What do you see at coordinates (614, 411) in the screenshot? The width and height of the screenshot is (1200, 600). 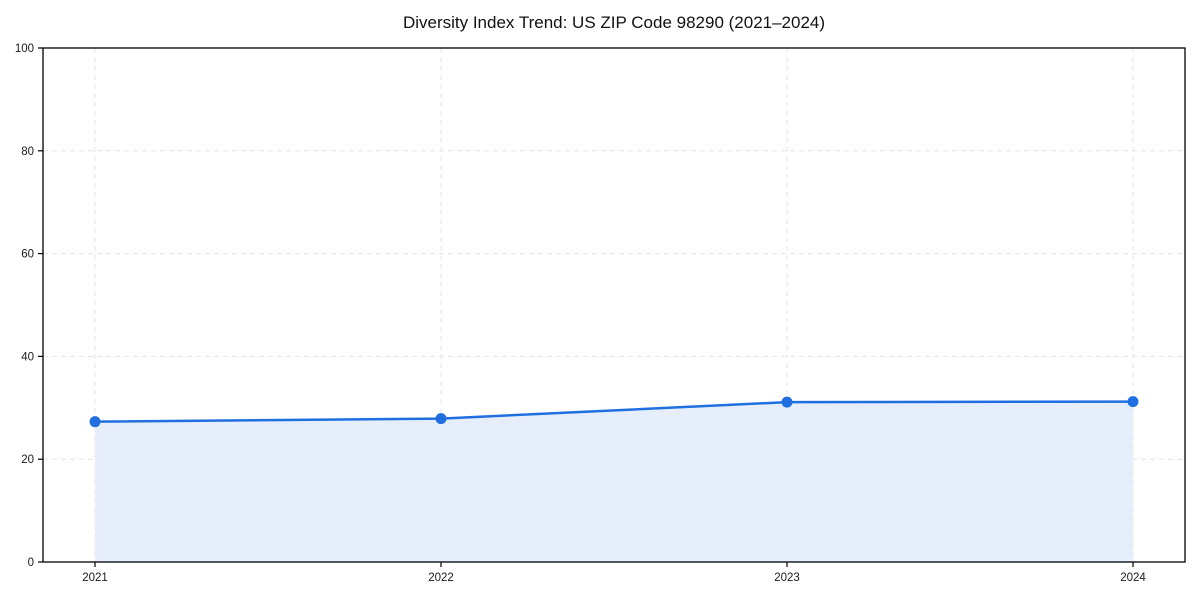 I see `trend-line` at bounding box center [614, 411].